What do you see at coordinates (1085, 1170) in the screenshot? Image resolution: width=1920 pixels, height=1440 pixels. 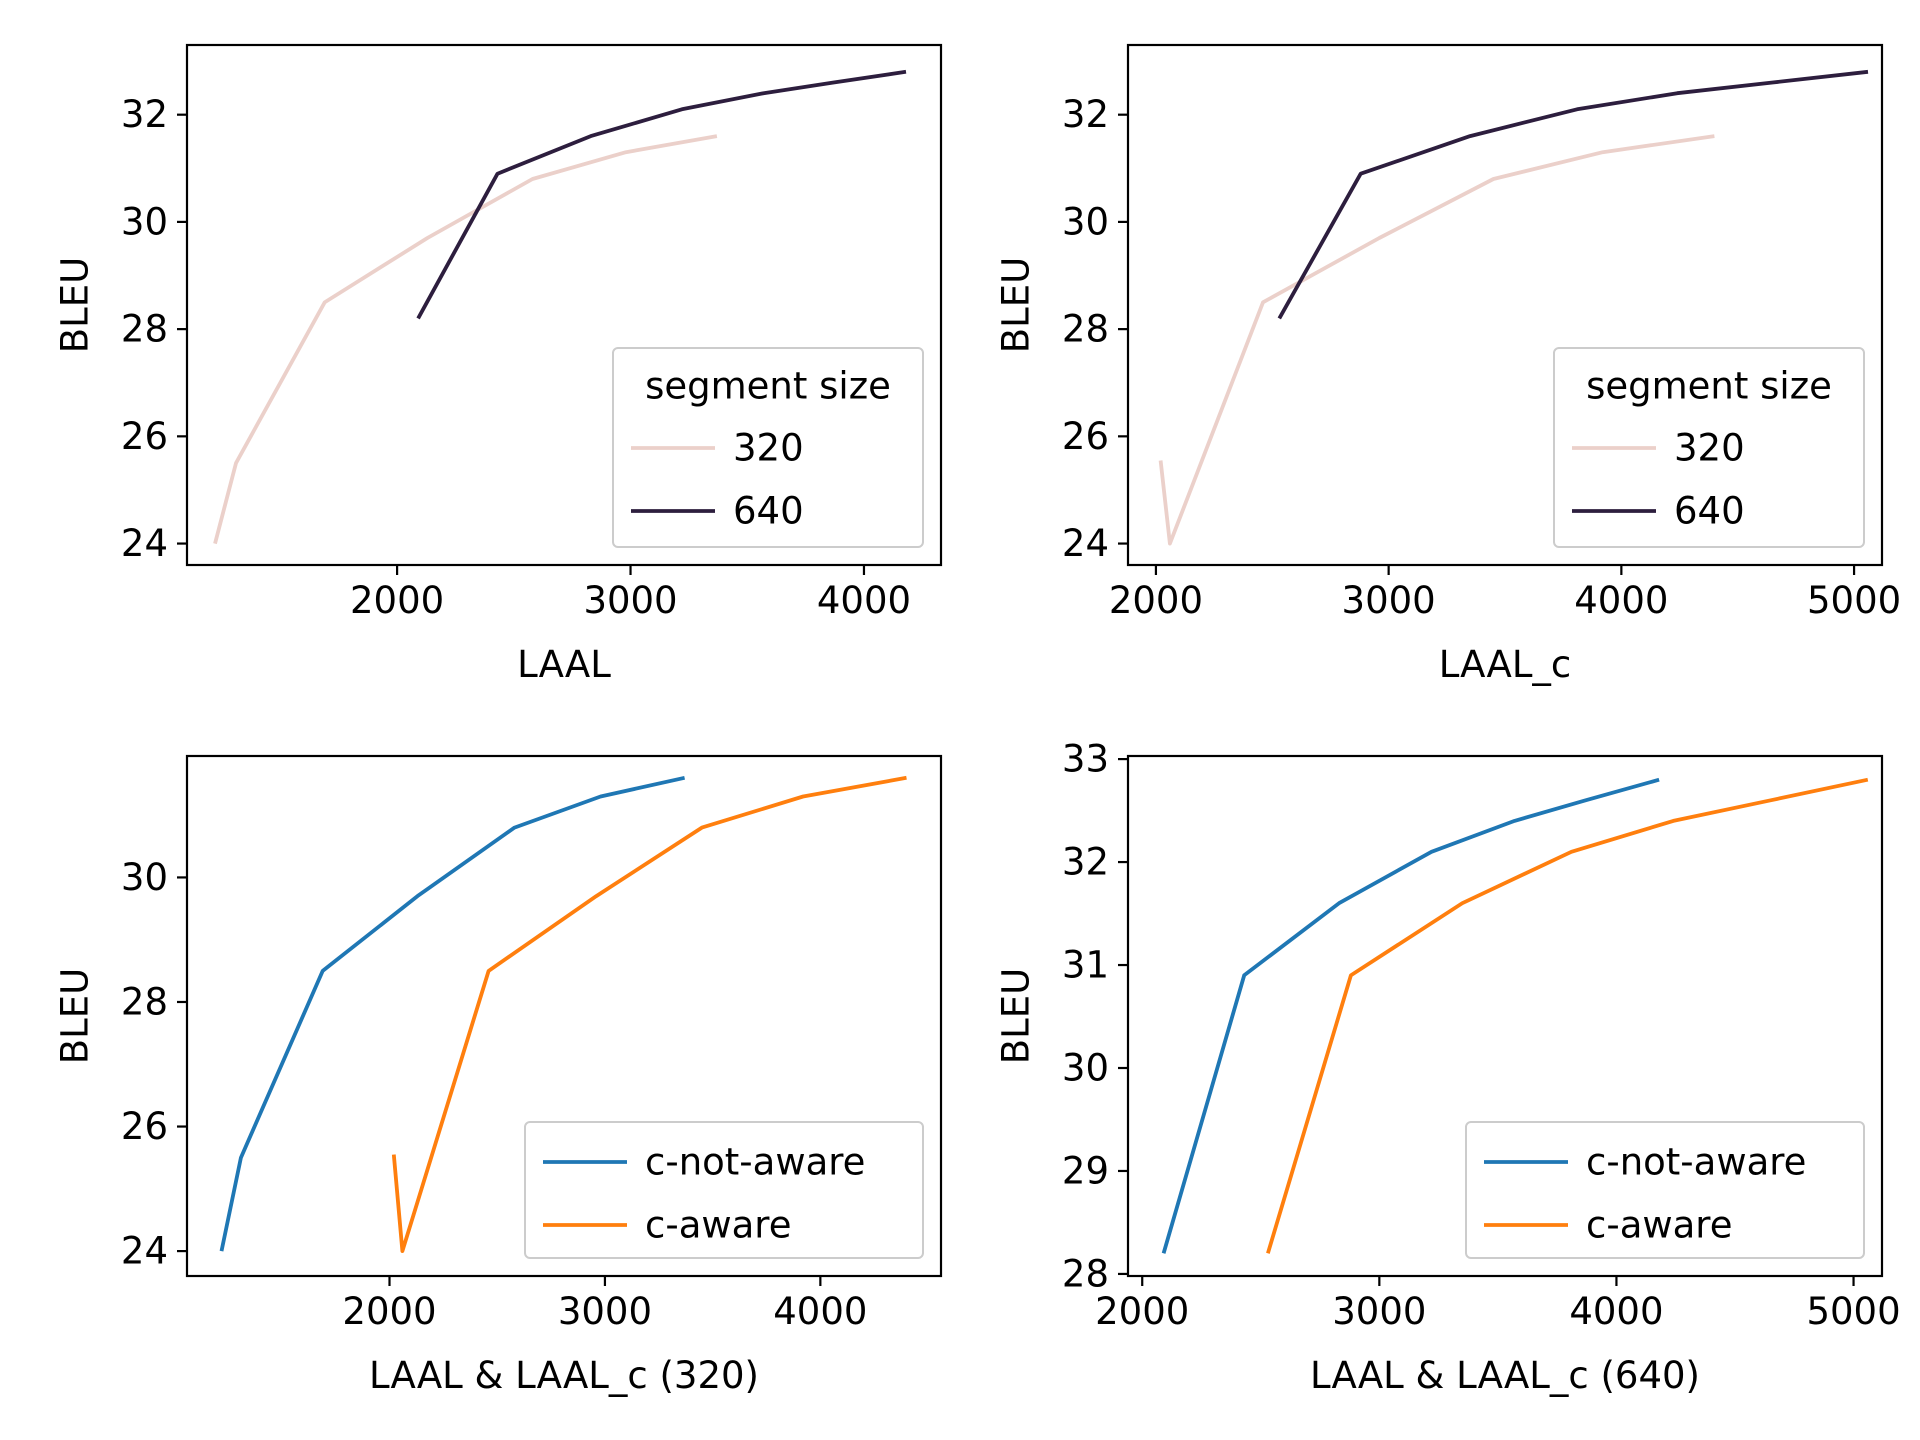 I see `y-tick-label: 29` at bounding box center [1085, 1170].